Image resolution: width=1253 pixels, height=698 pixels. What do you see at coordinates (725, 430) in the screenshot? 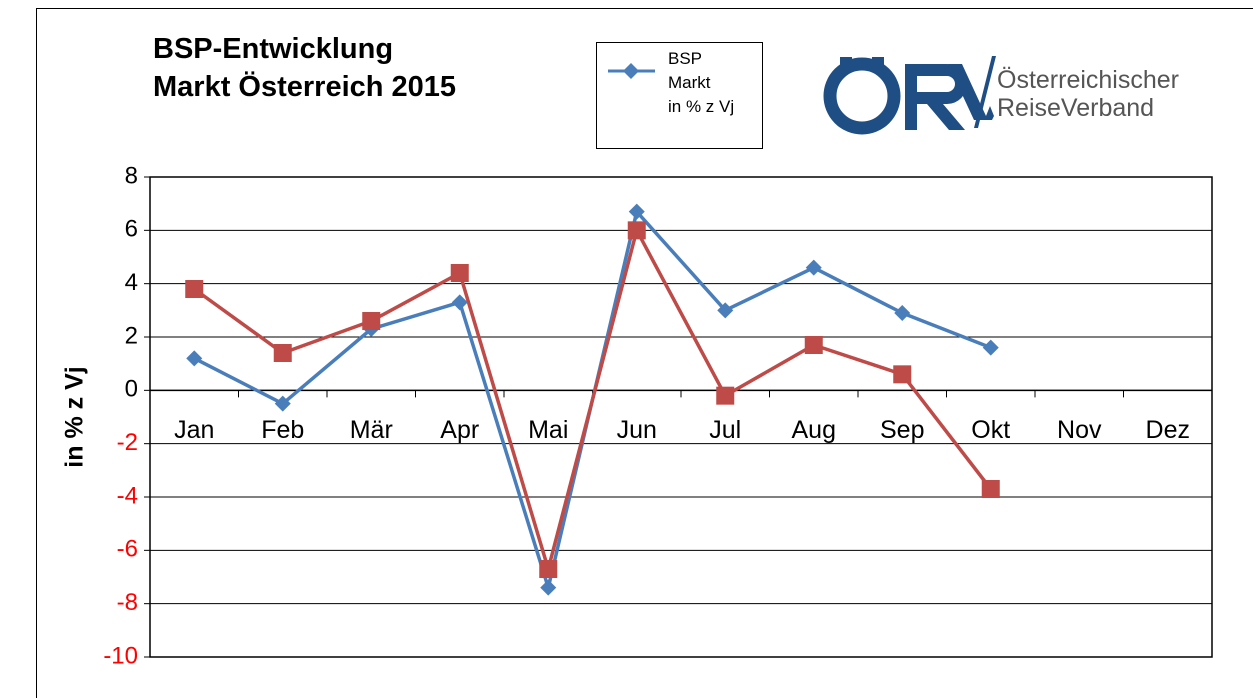
I see `x-tick-label: Jul` at bounding box center [725, 430].